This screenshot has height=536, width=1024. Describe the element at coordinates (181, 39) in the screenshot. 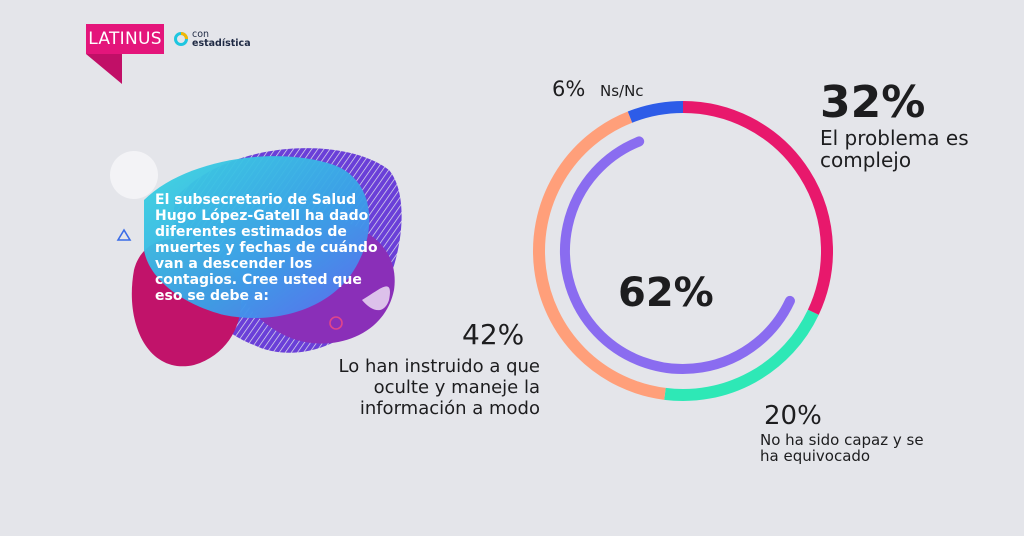

I see `partner-logo-icon` at that location.